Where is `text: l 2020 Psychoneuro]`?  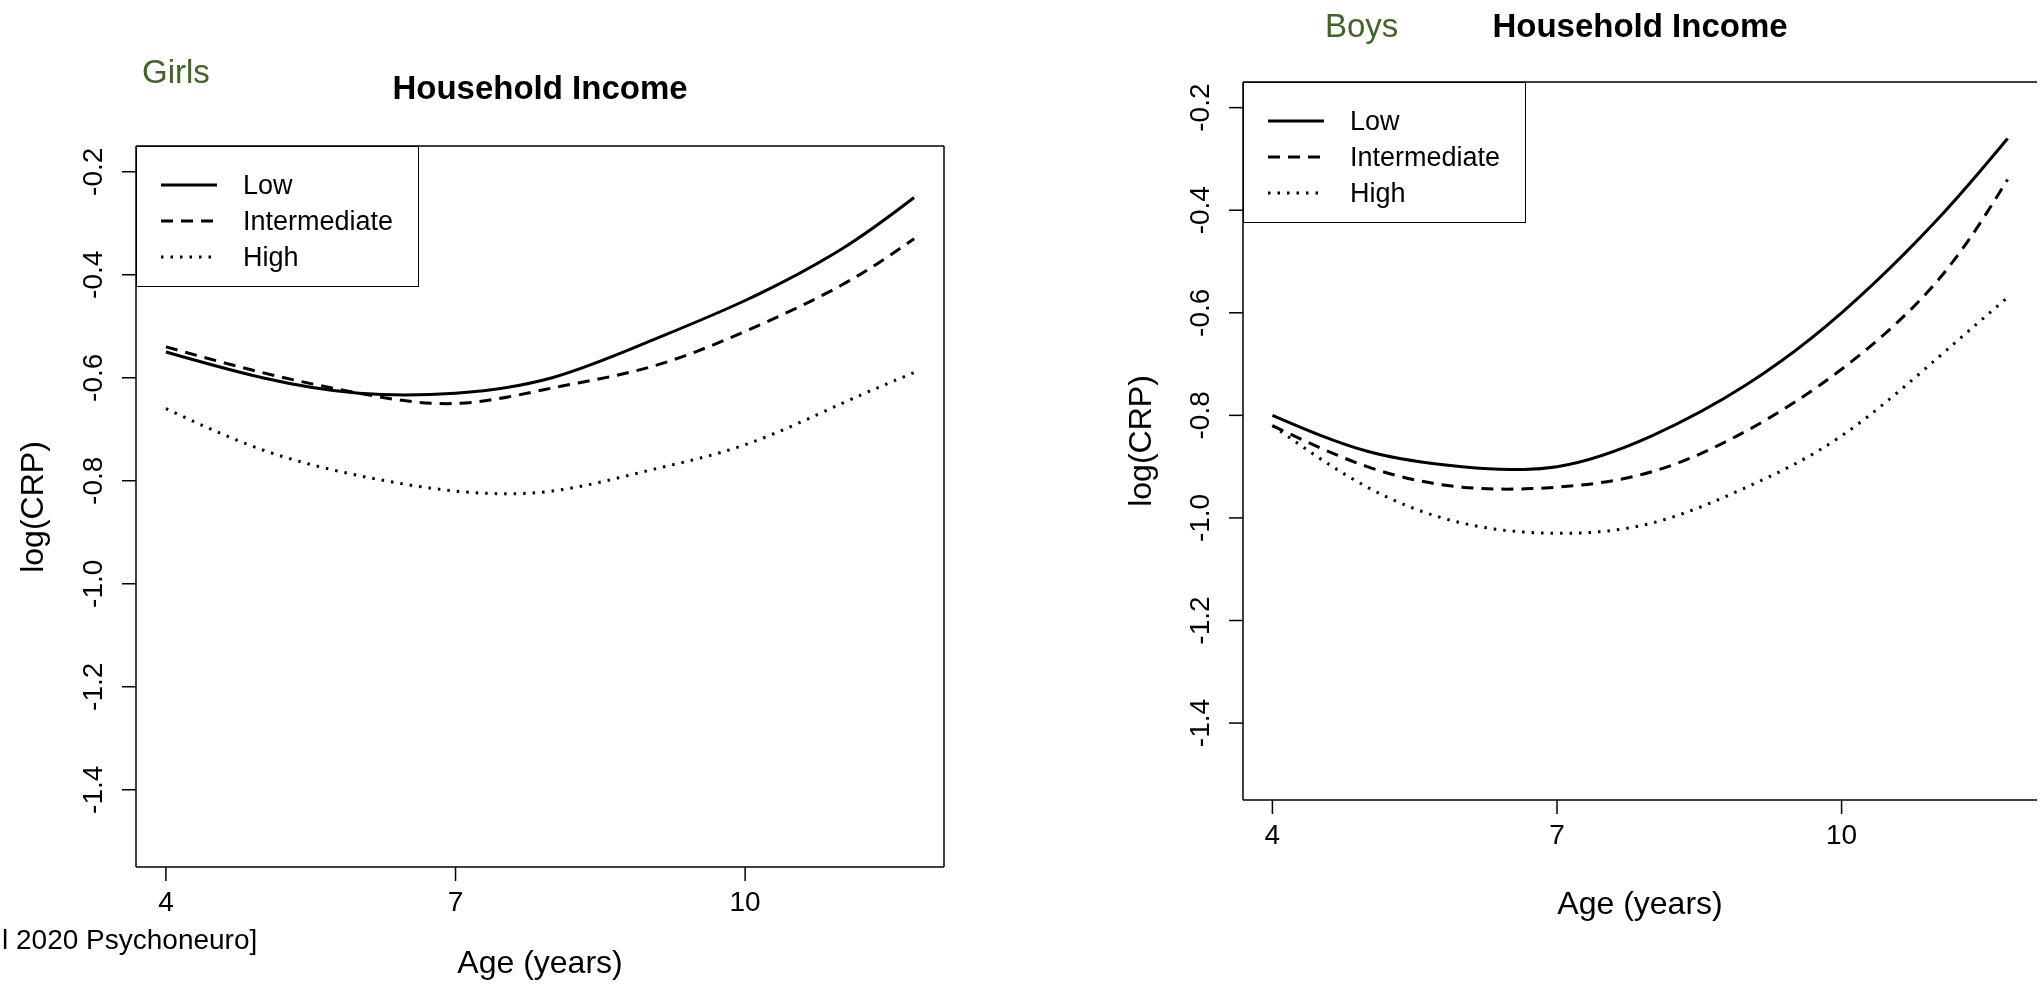 text: l 2020 Psychoneuro] is located at coordinates (130, 940).